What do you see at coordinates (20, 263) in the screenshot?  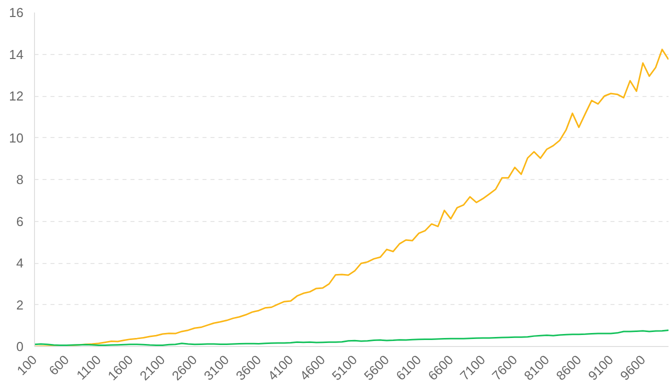 I see `y-tick-label: 4` at bounding box center [20, 263].